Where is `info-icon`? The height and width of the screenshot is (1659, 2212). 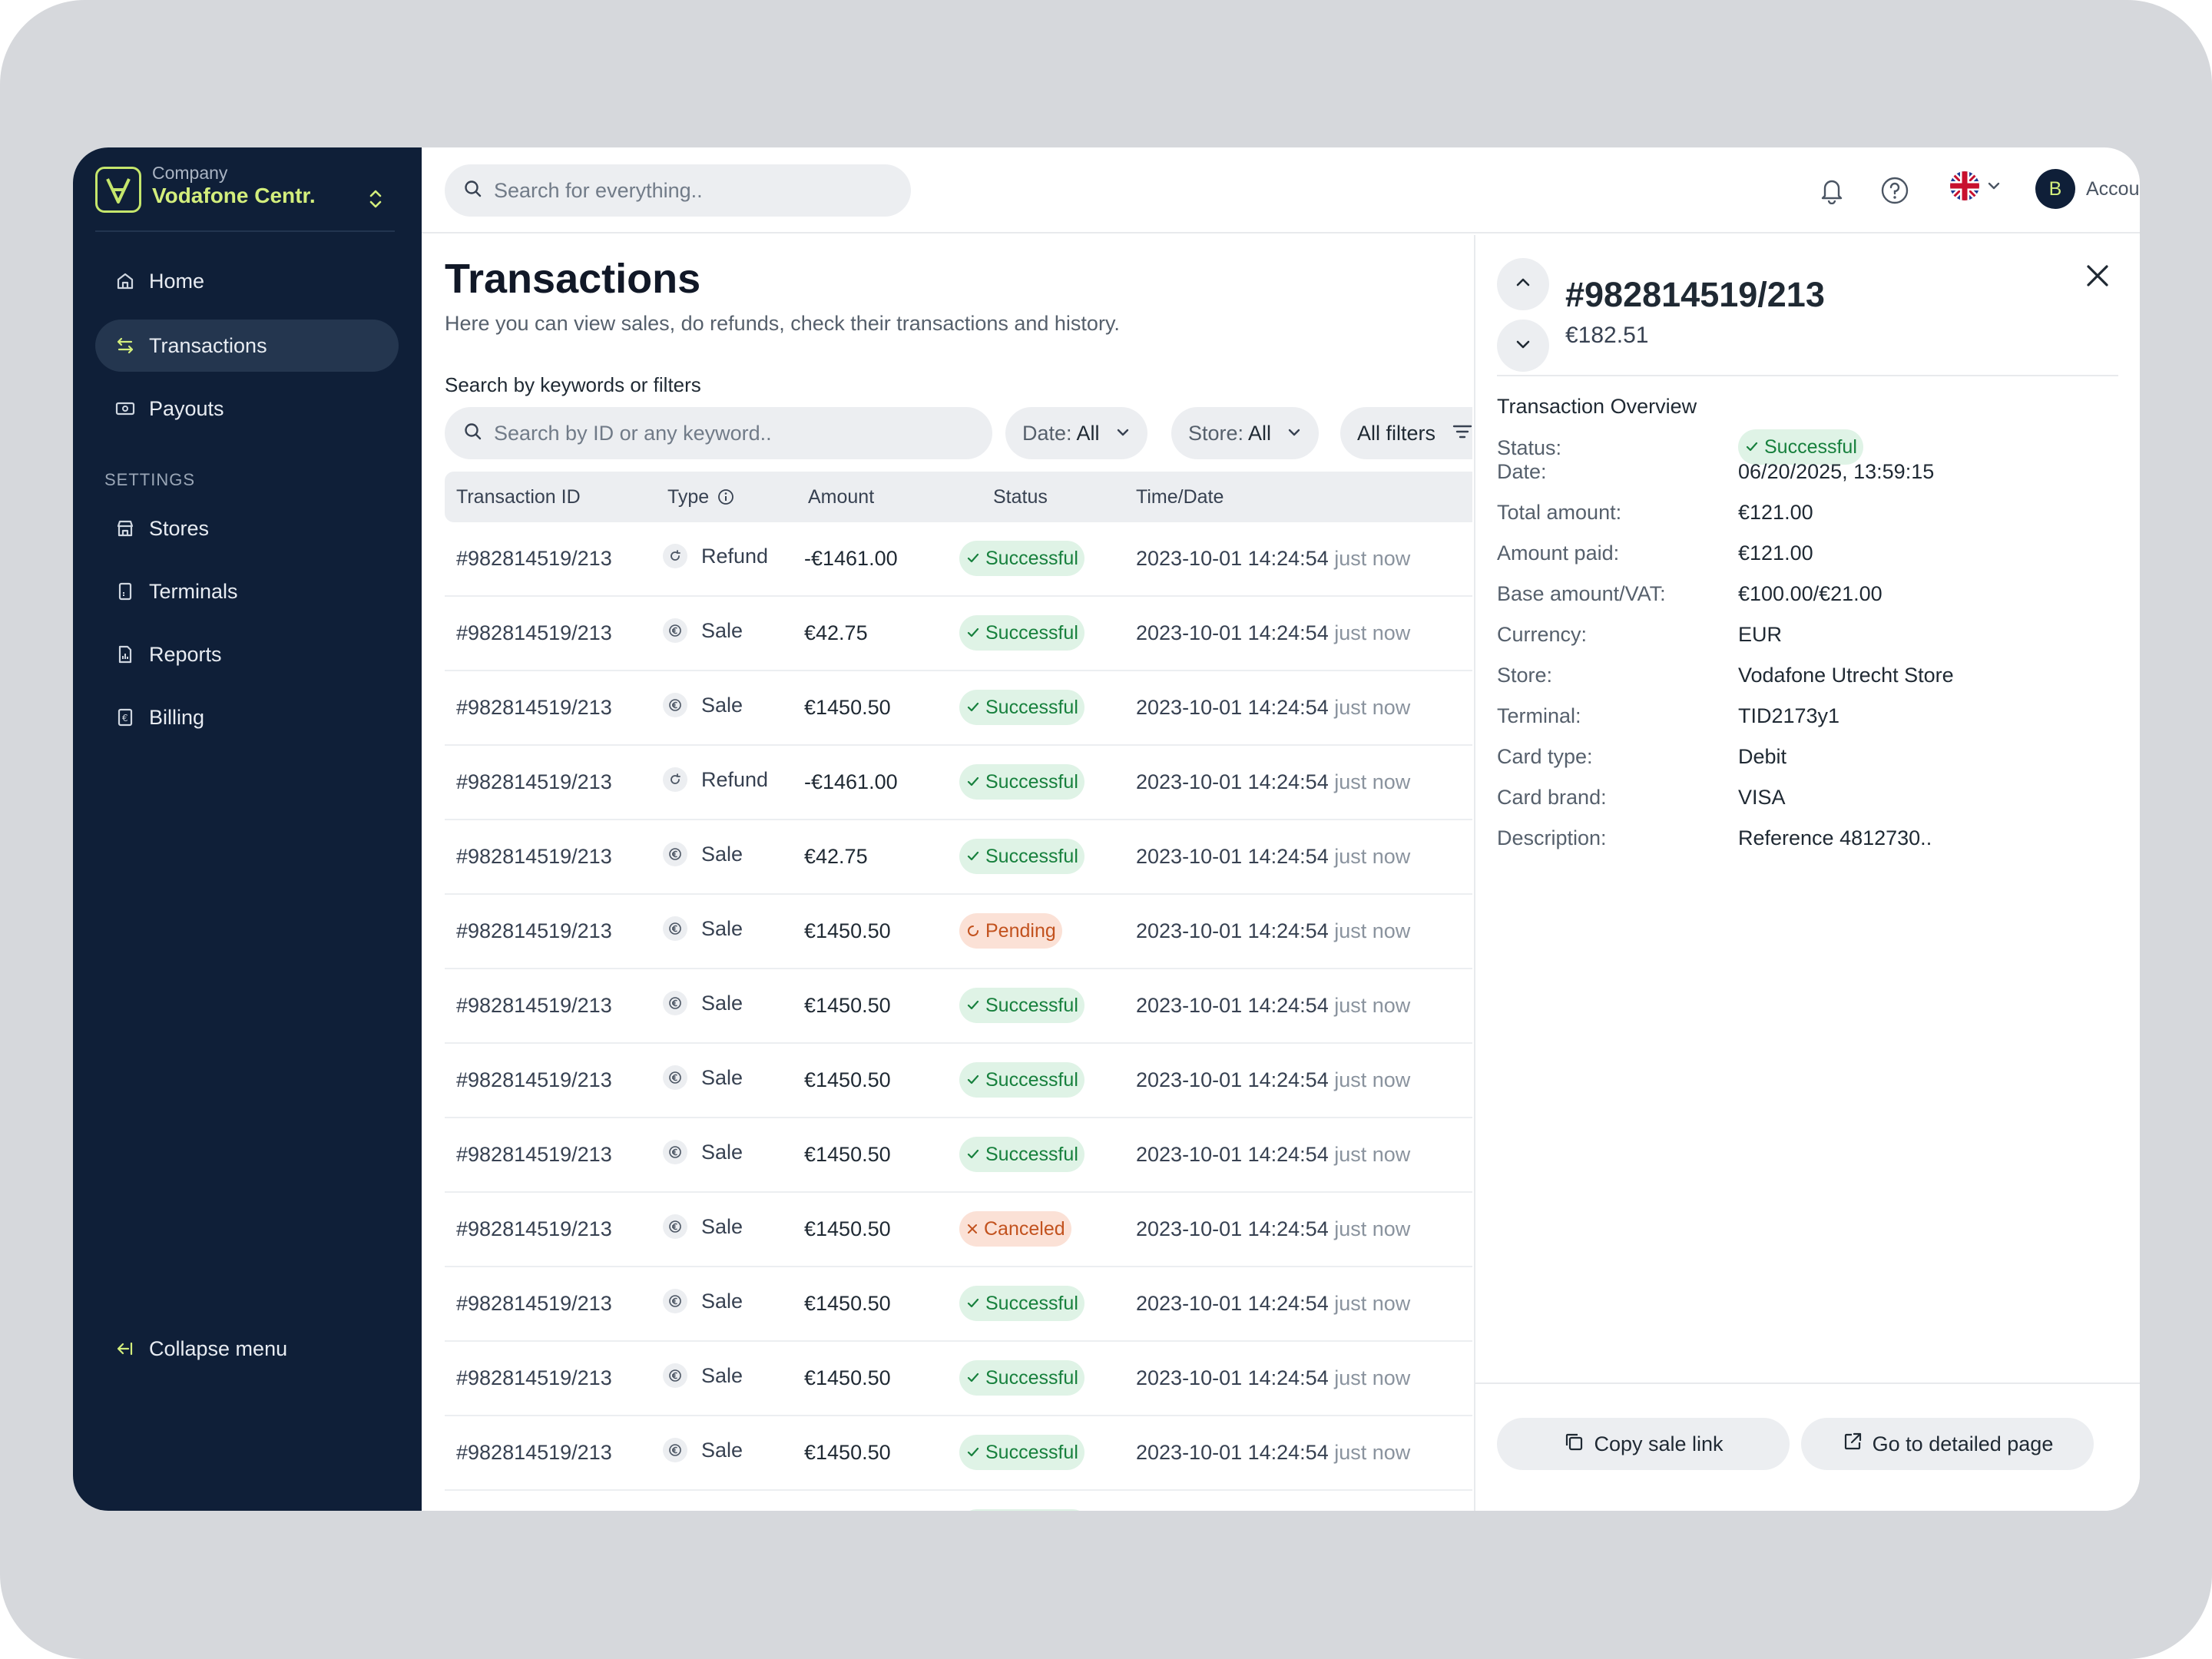 info-icon is located at coordinates (726, 497).